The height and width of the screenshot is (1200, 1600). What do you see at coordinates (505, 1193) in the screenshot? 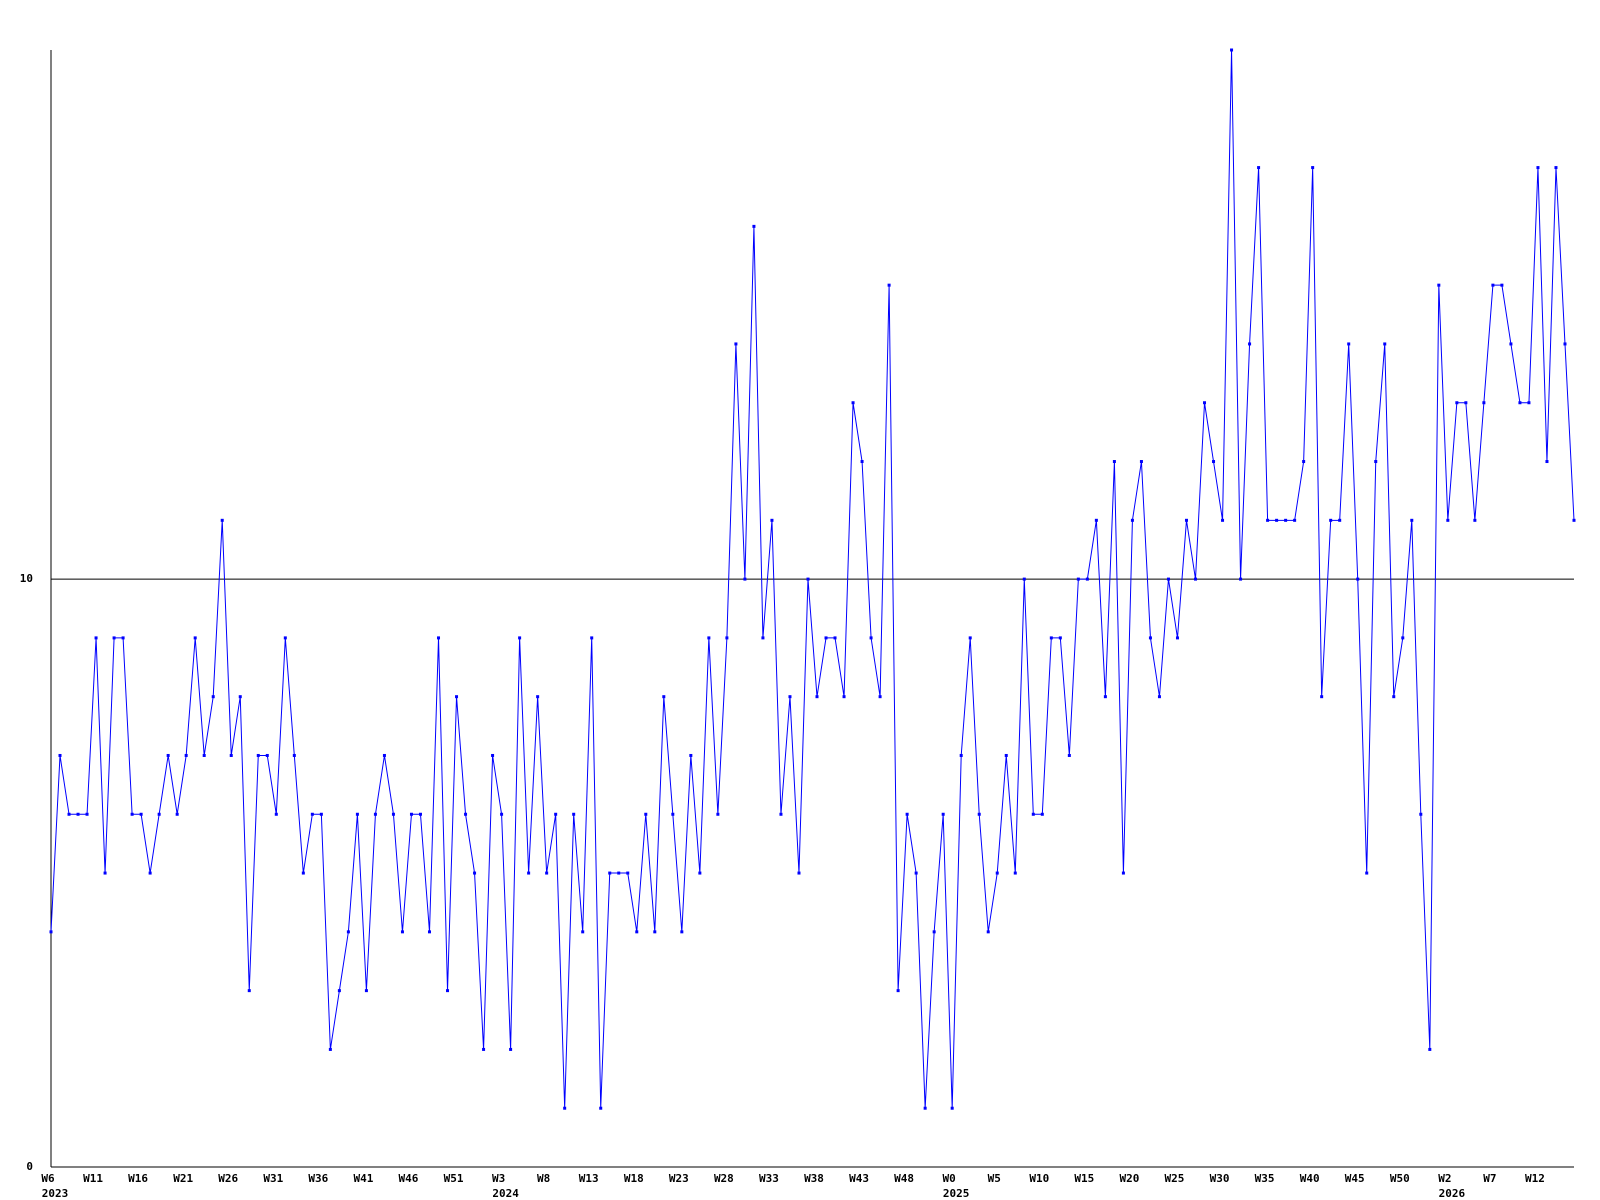
I see `year-label: 2024` at bounding box center [505, 1193].